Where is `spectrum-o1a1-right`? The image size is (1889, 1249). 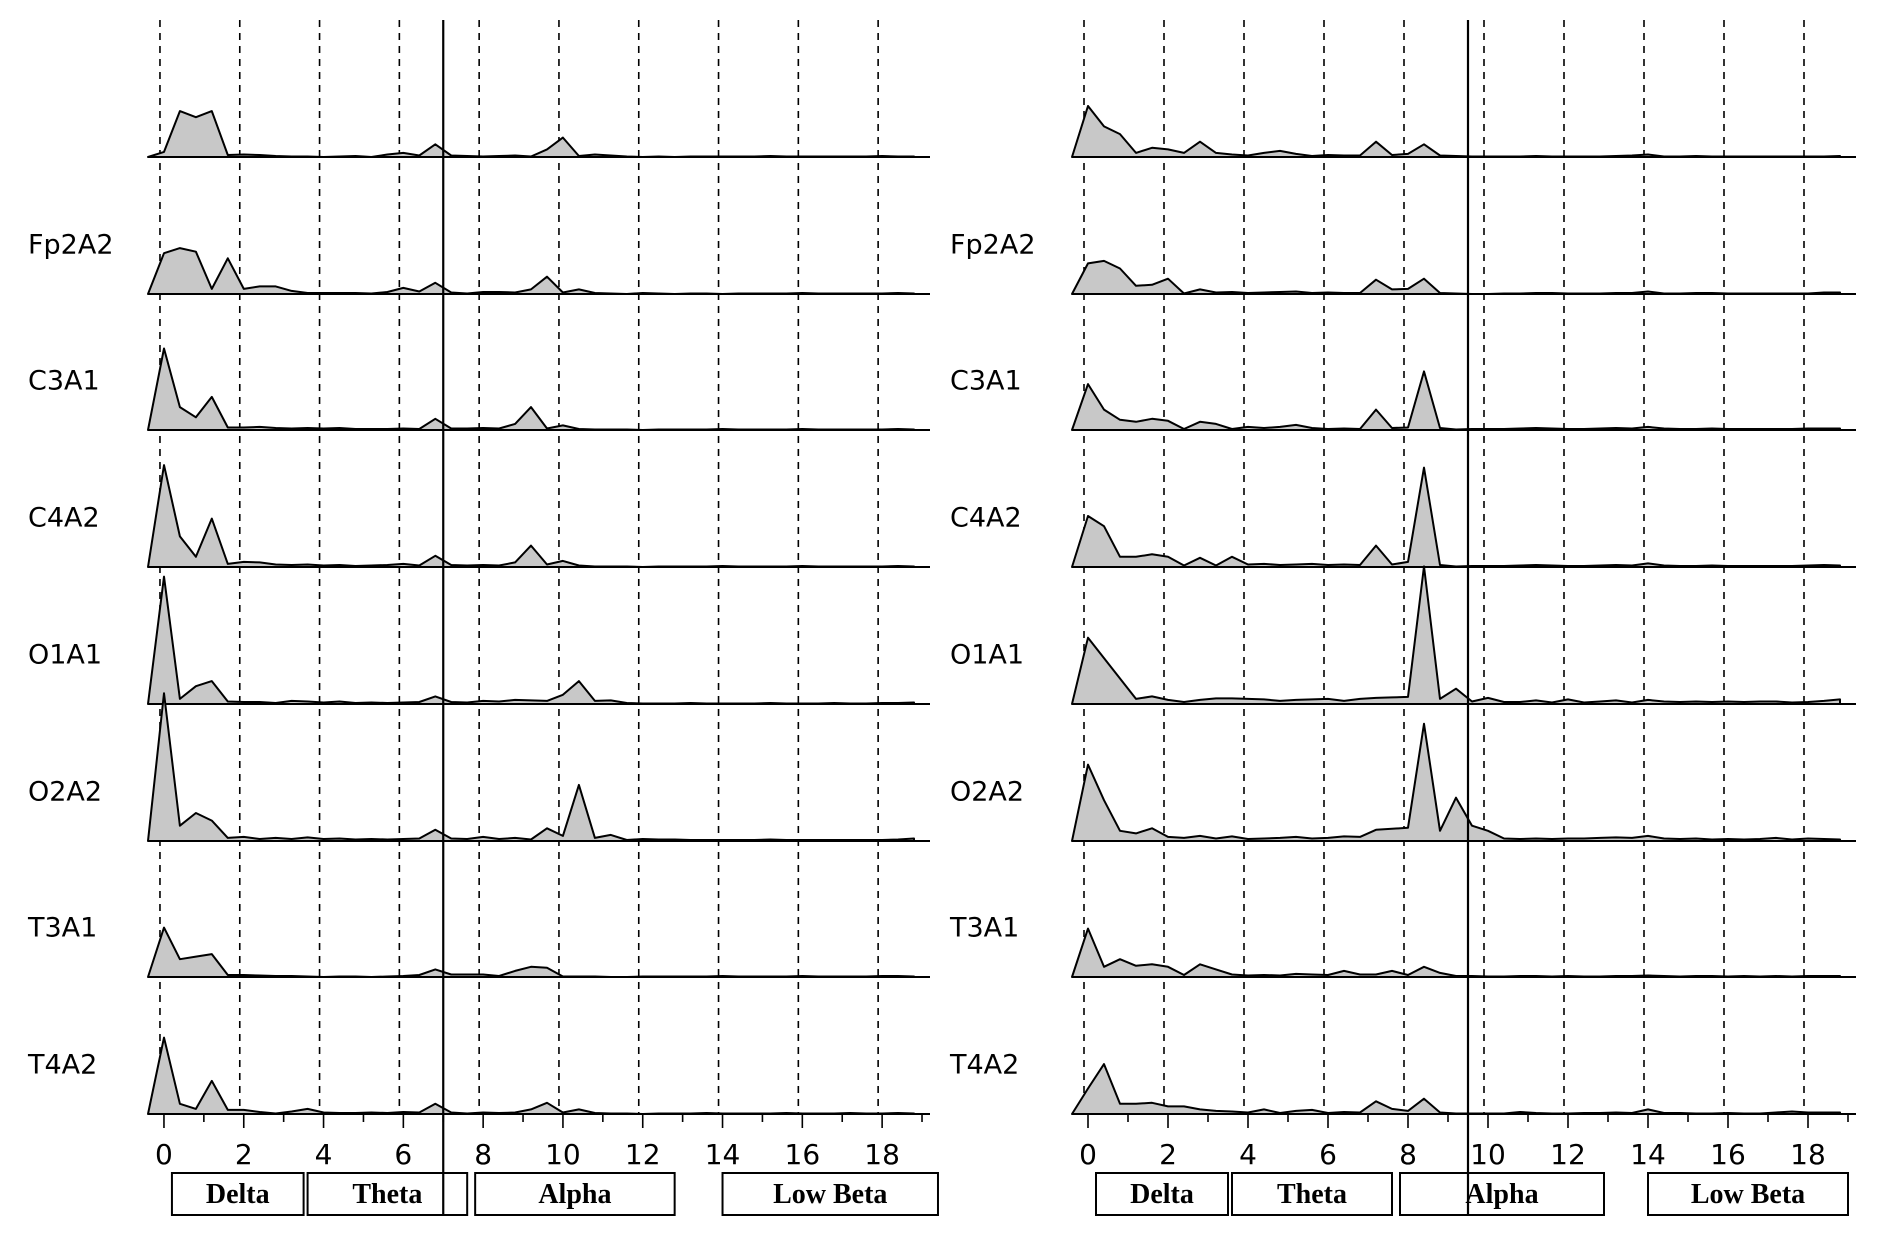
spectrum-o1a1-right is located at coordinates (1456, 635).